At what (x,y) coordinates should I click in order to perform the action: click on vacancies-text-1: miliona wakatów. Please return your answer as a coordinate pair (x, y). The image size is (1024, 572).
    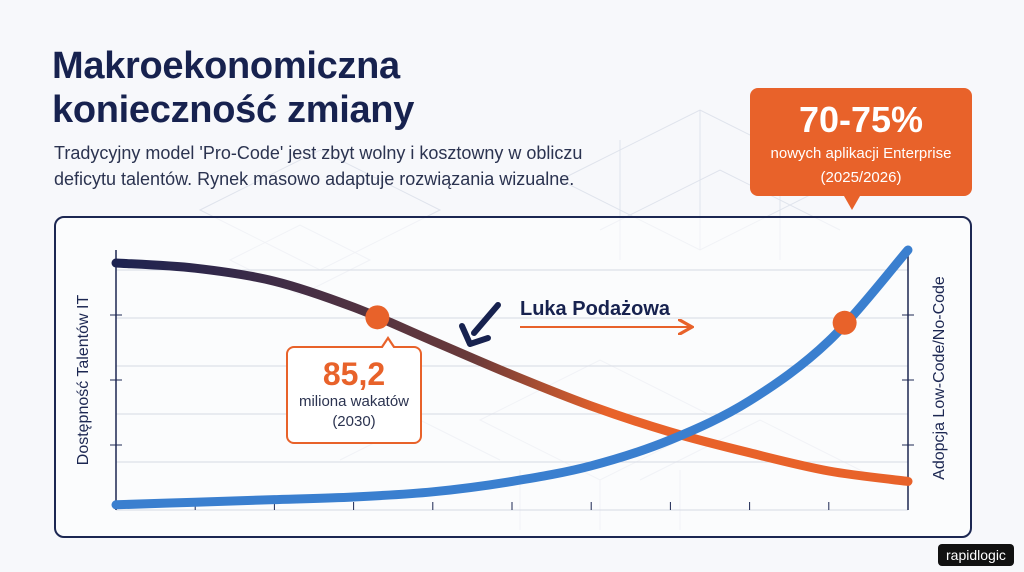
    Looking at the image, I should click on (354, 401).